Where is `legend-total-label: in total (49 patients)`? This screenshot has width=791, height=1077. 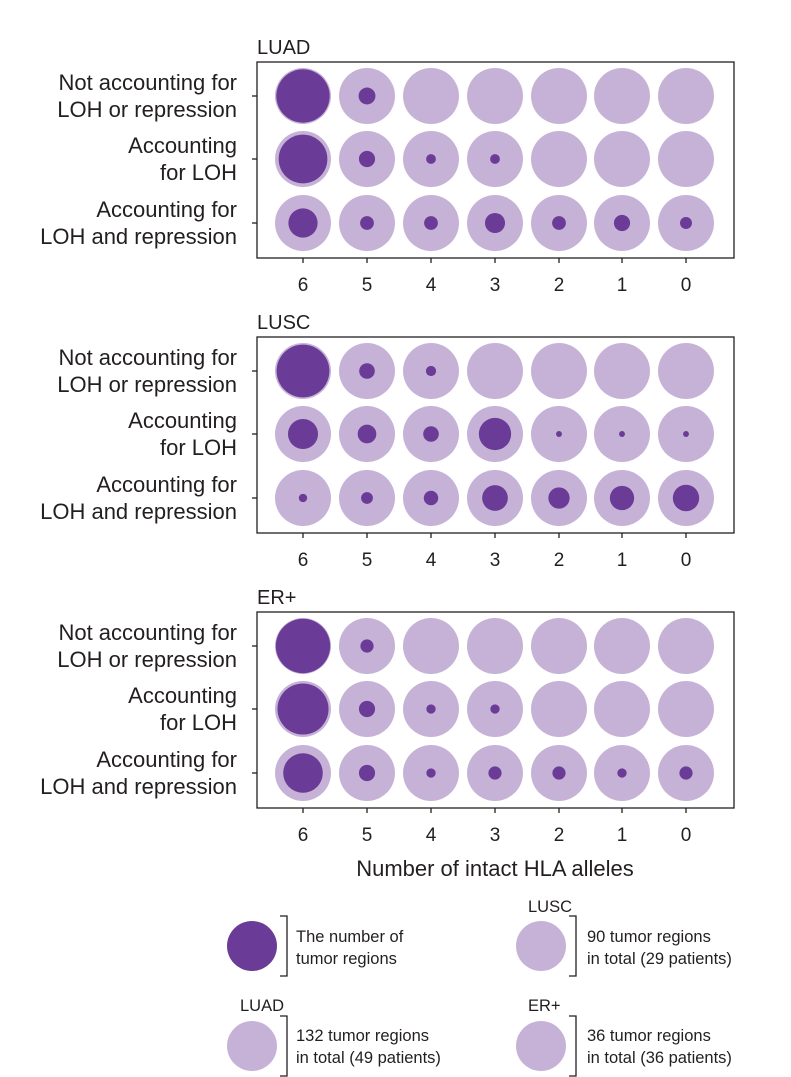 legend-total-label: in total (49 patients) is located at coordinates (368, 1058).